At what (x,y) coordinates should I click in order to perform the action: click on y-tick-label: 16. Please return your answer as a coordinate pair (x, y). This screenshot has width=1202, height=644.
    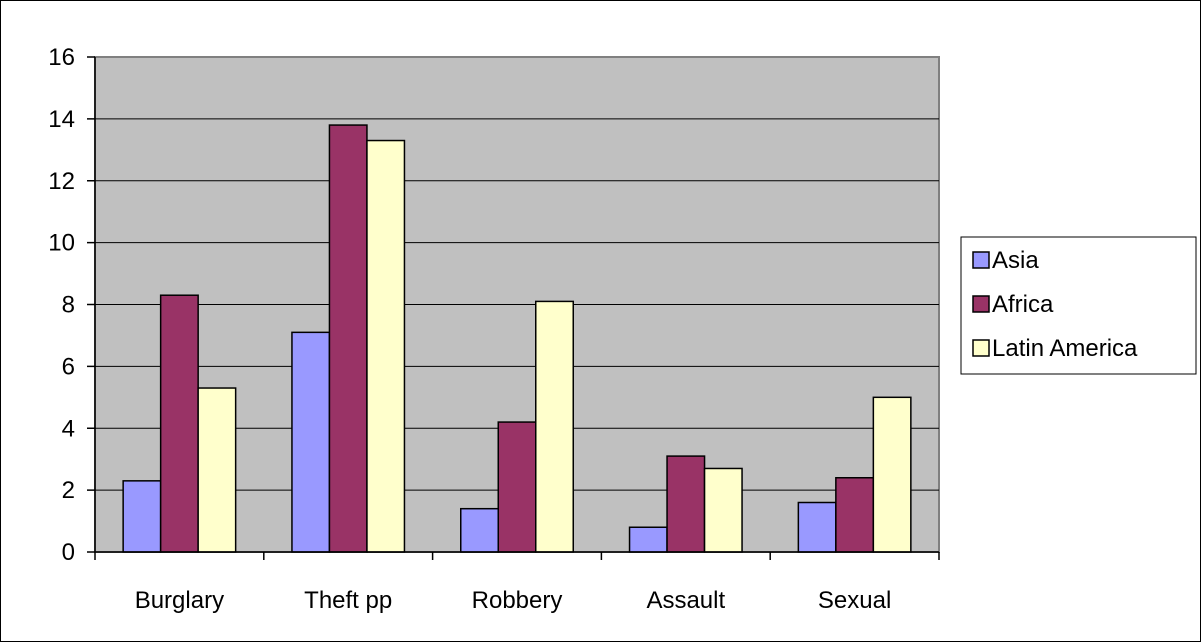
    Looking at the image, I should click on (61, 57).